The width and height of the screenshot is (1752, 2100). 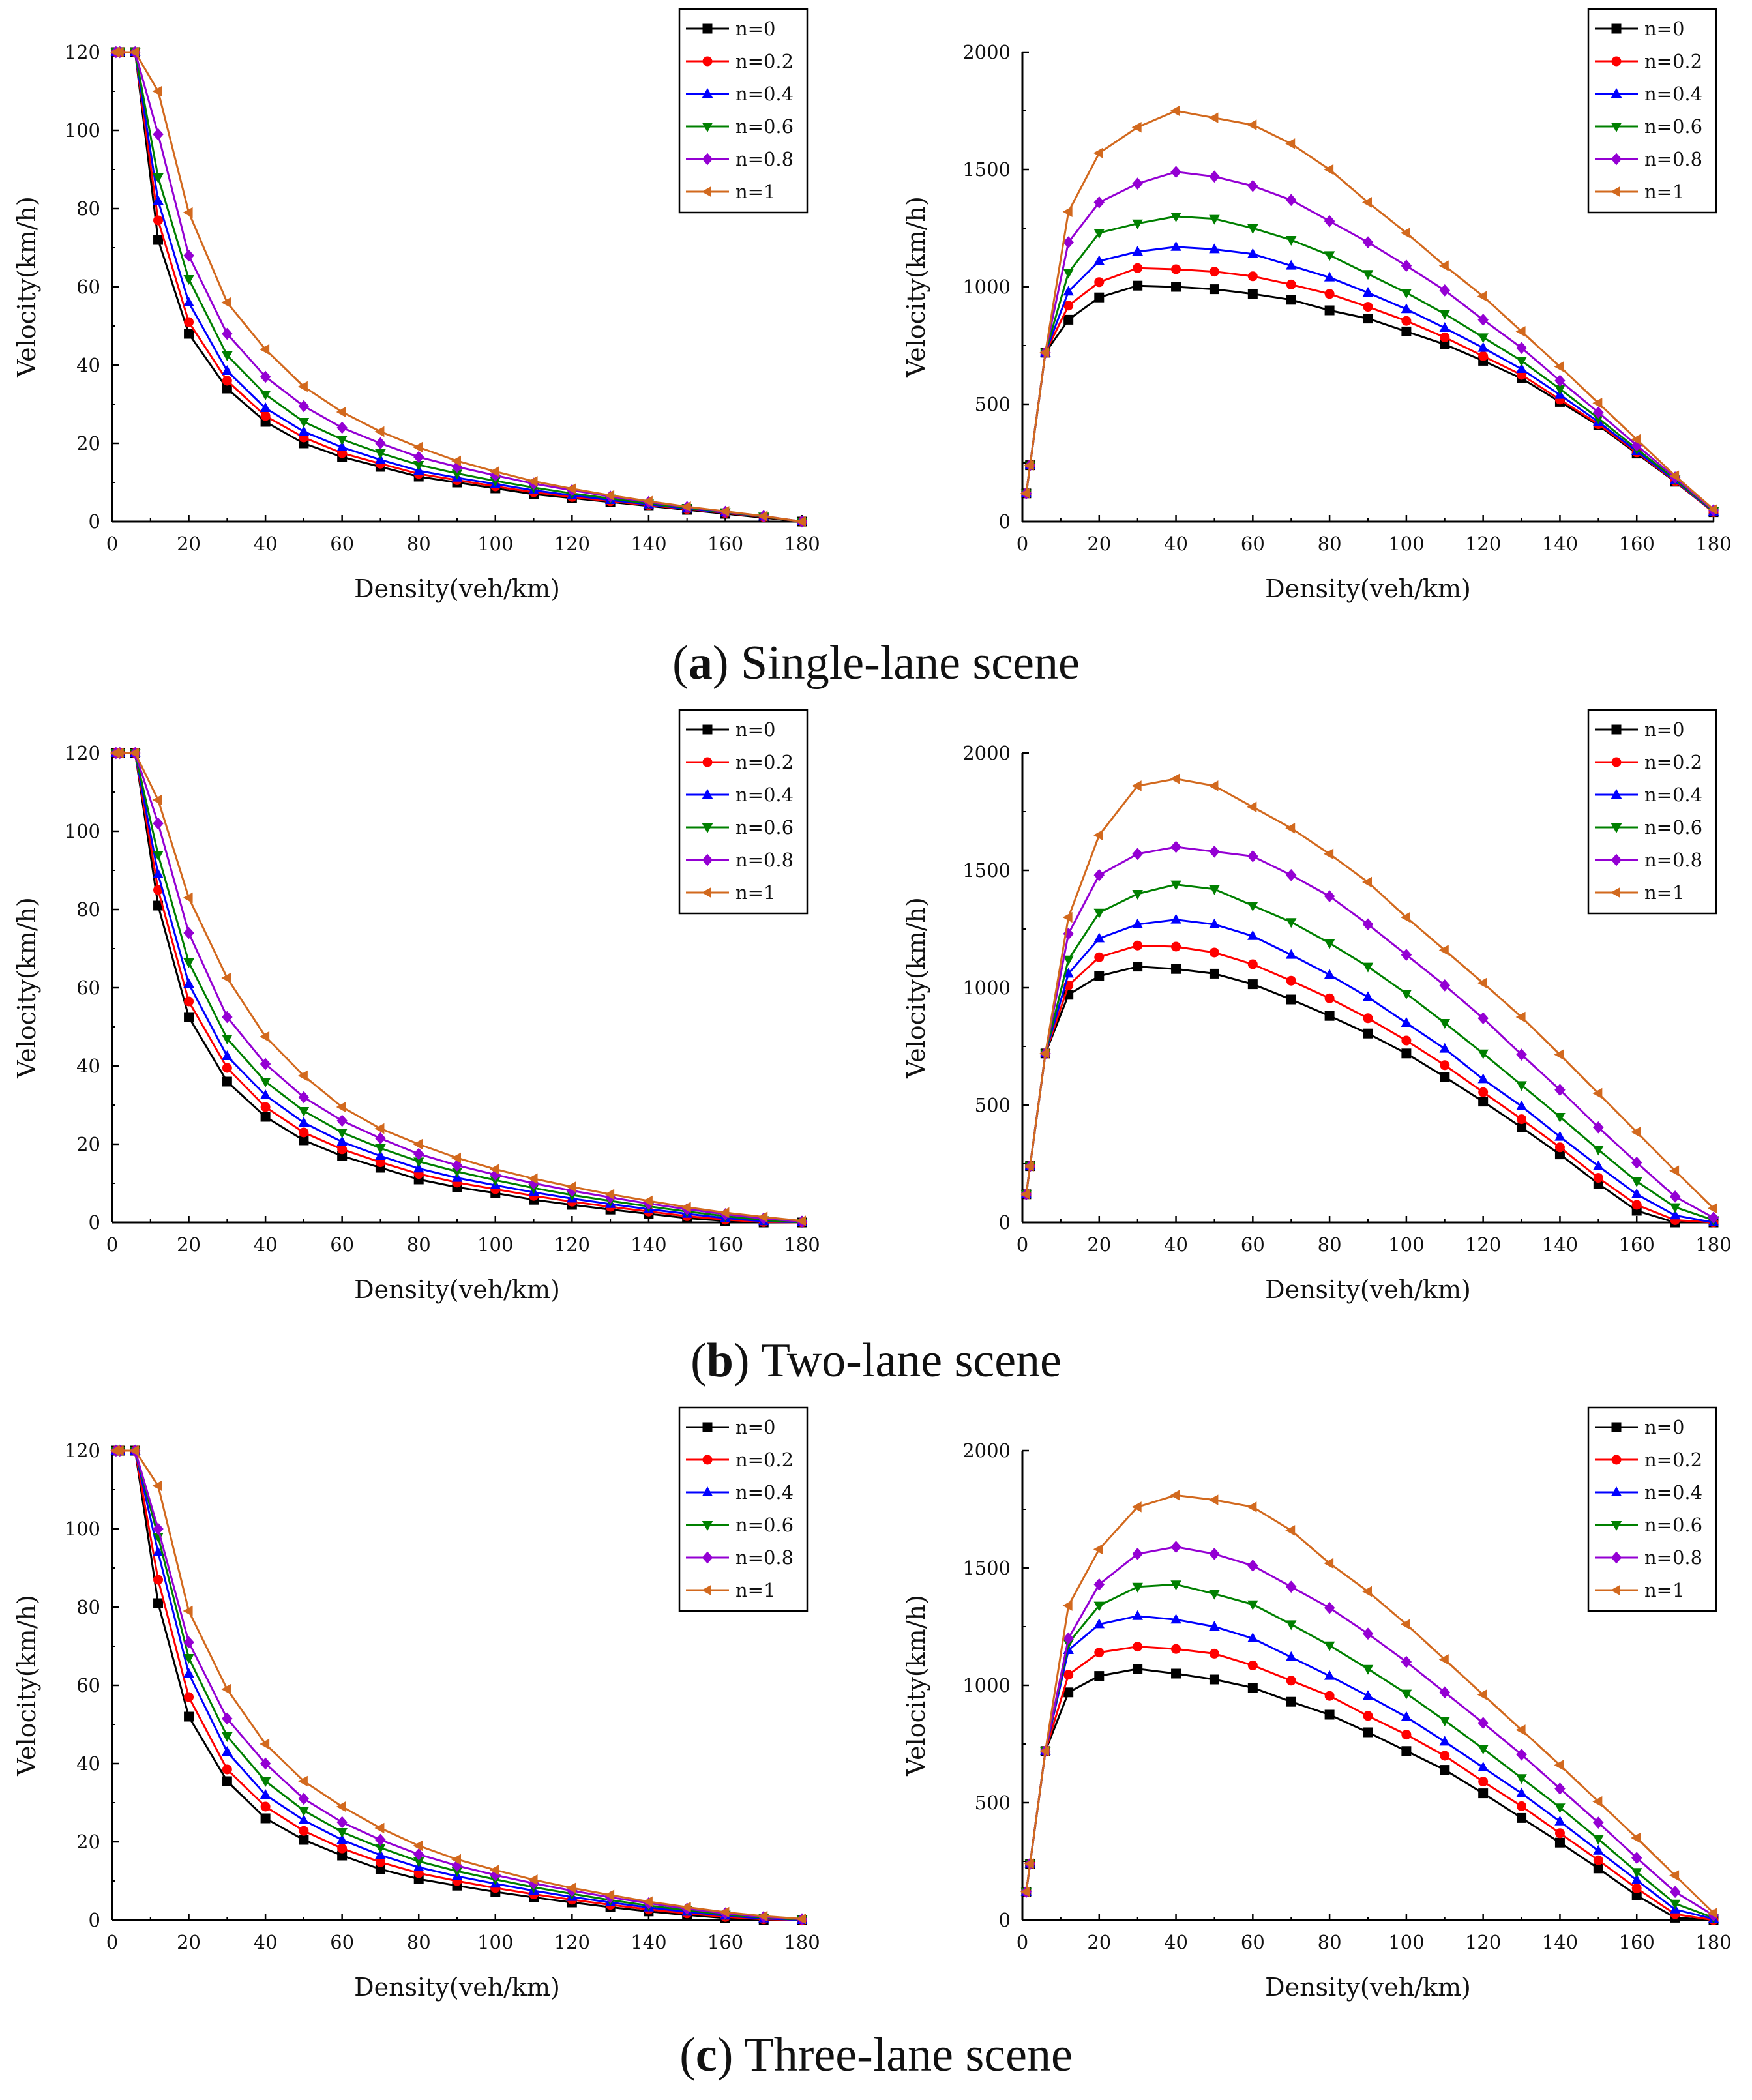 What do you see at coordinates (1483, 1245) in the screenshot?
I see `chartb-right-x-tick-label: 120` at bounding box center [1483, 1245].